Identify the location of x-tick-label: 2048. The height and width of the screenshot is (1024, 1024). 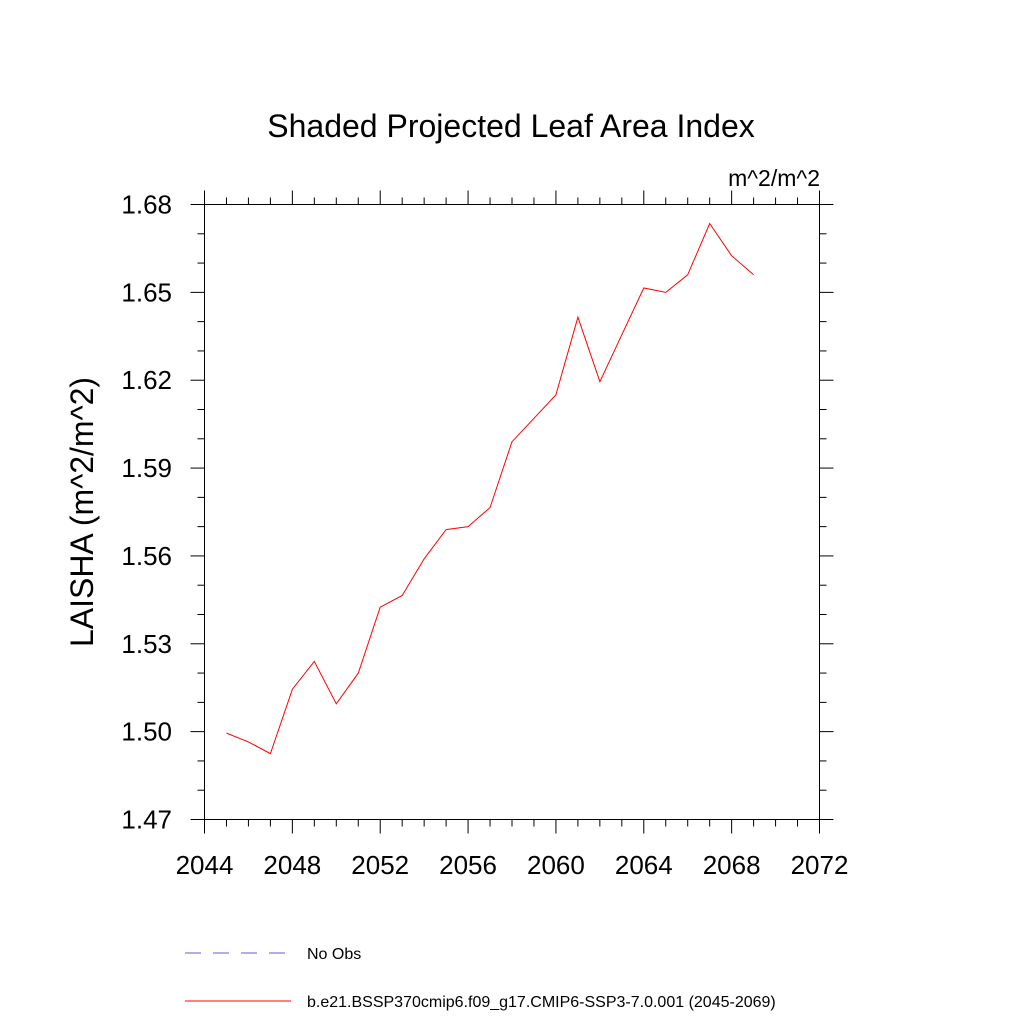
(292, 865).